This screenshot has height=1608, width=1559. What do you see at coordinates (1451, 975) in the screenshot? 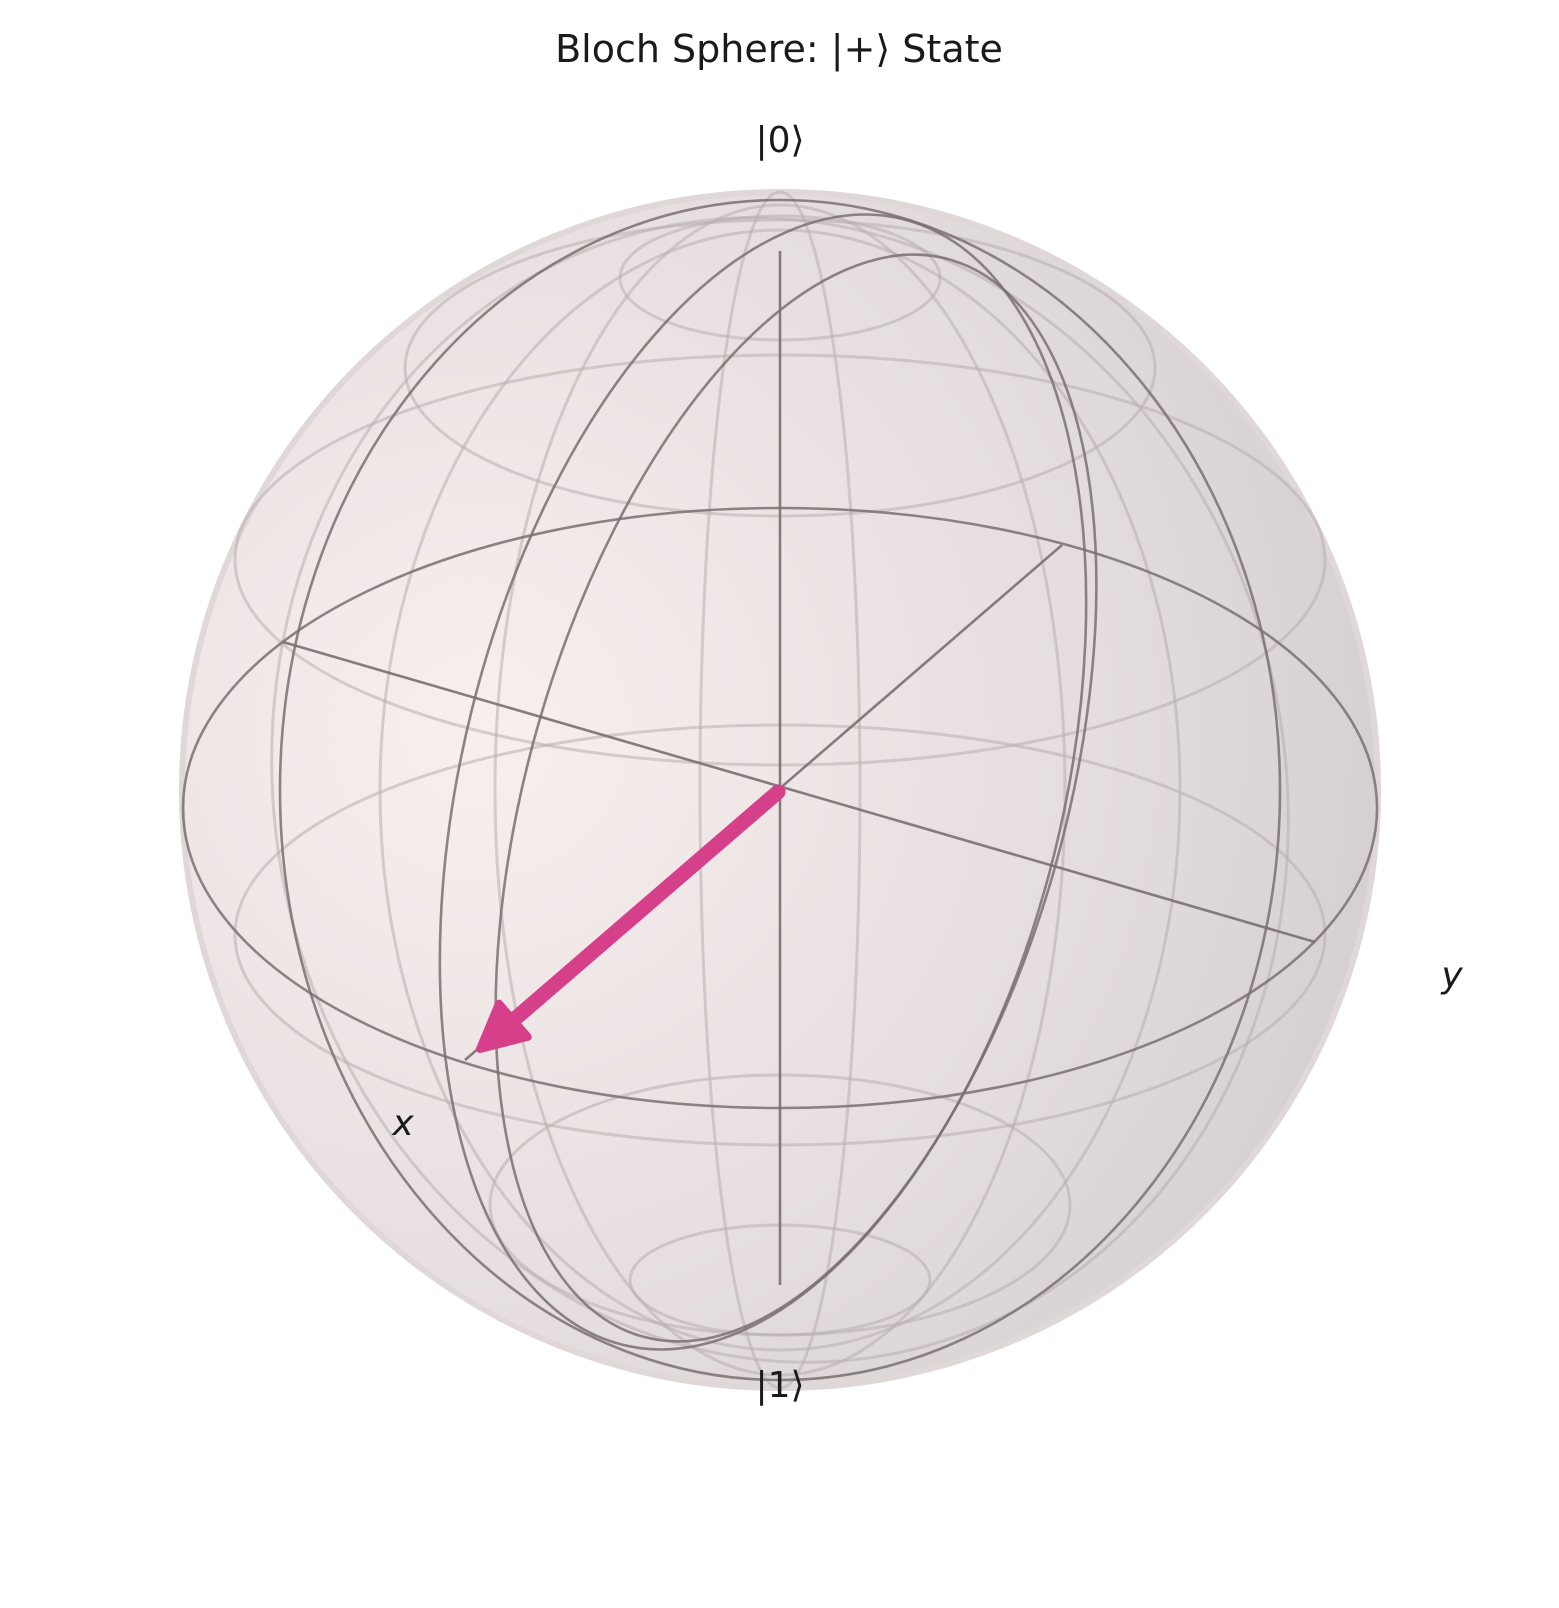
I see `y-axis-label: y` at bounding box center [1451, 975].